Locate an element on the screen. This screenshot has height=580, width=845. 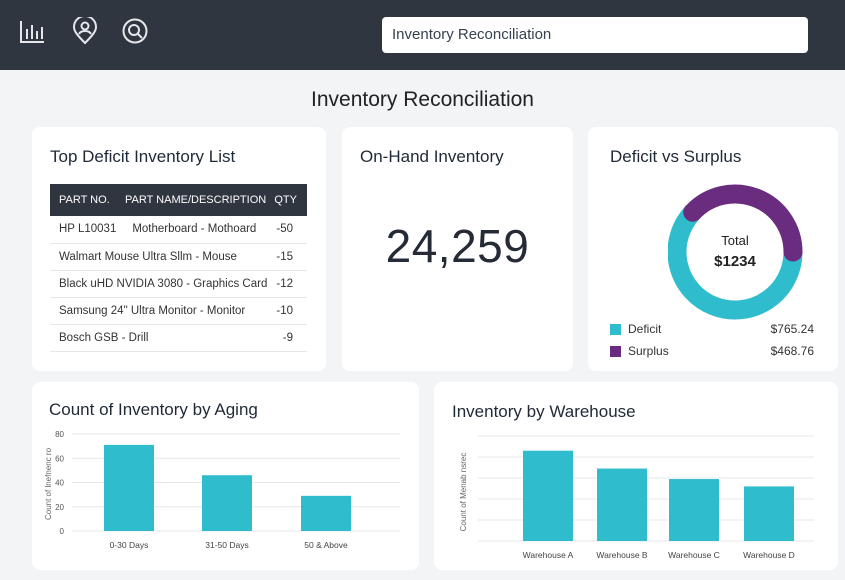
donut-center-label: Total is located at coordinates (735, 240).